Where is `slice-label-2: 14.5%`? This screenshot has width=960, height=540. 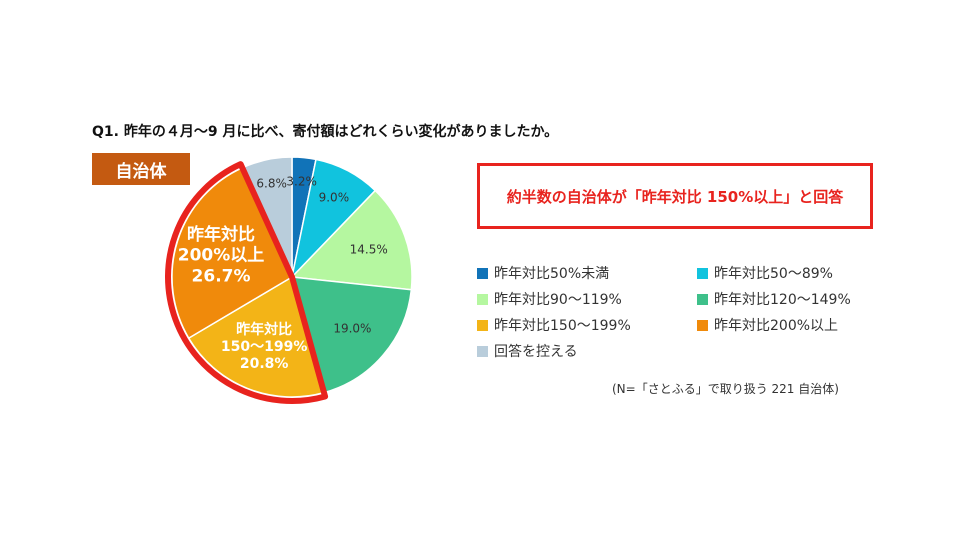 slice-label-2: 14.5% is located at coordinates (369, 249).